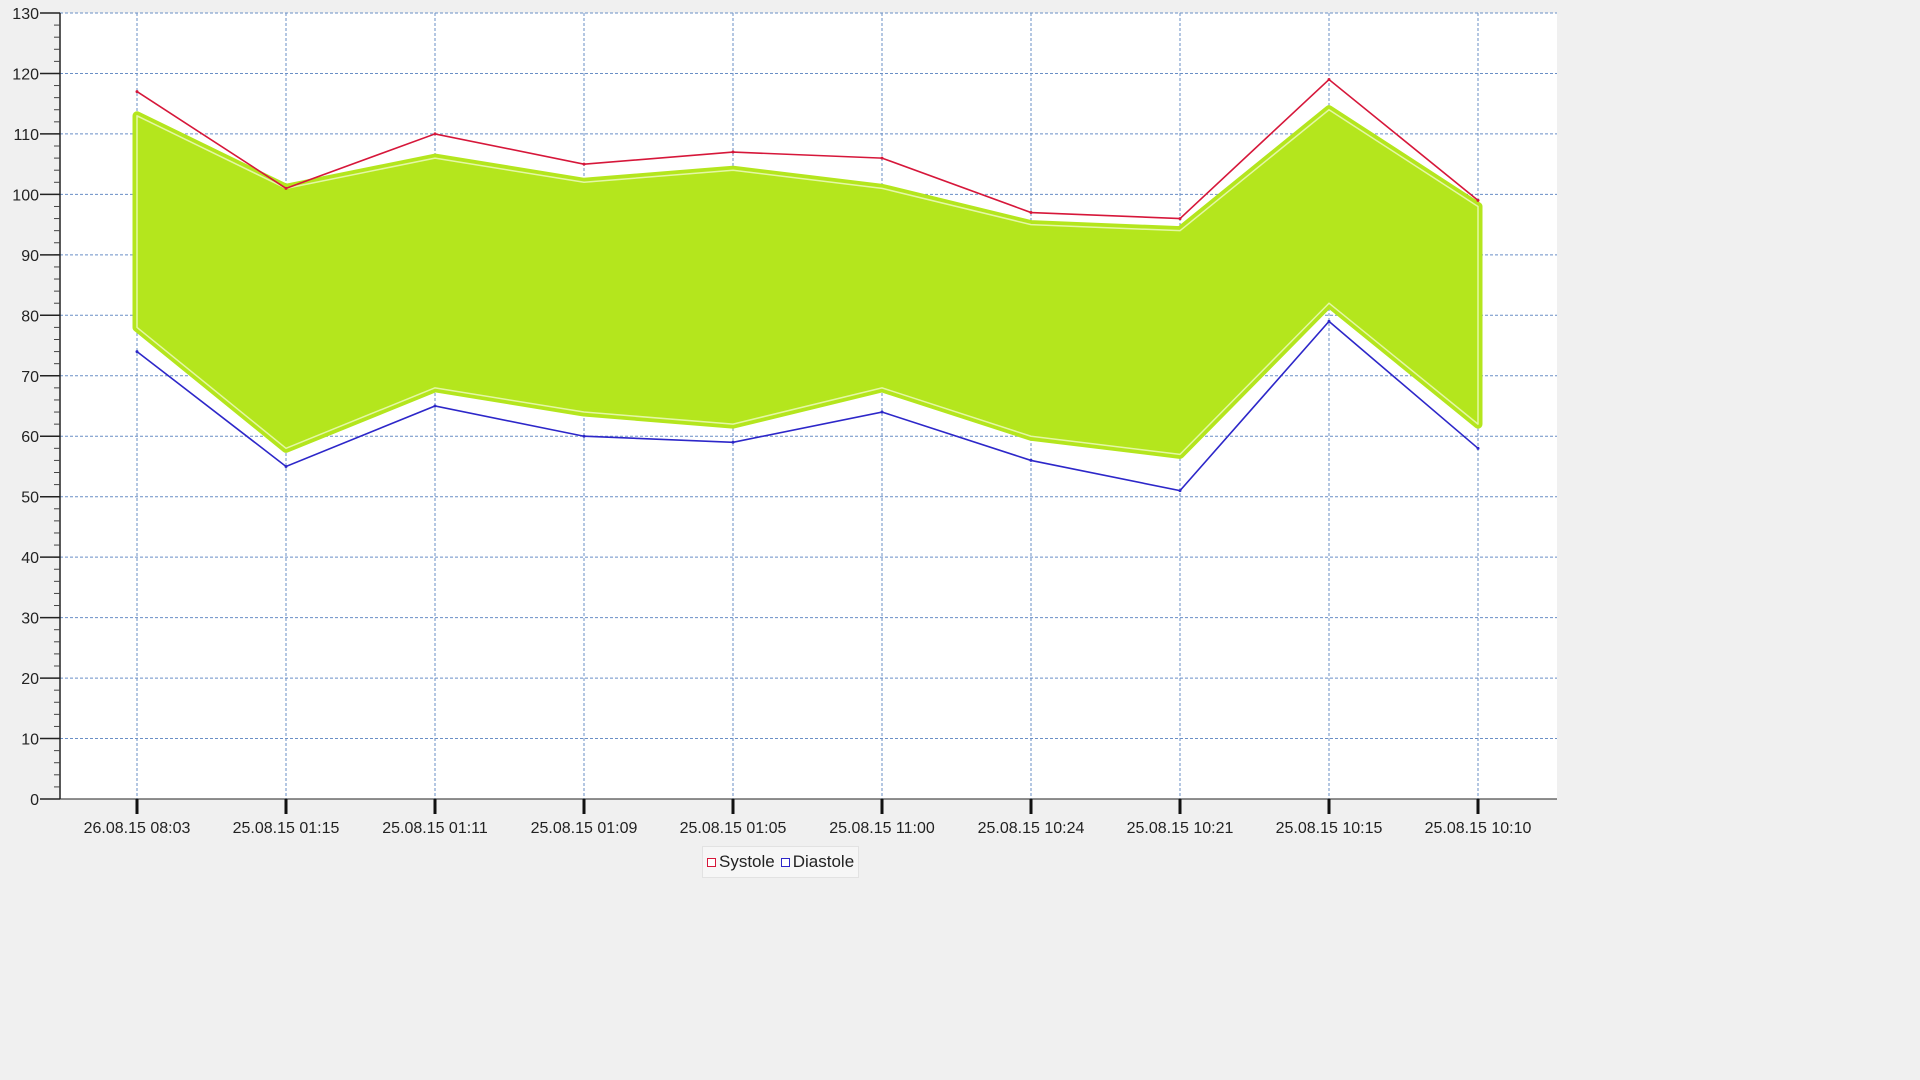  I want to click on series-line-systole, so click(807, 149).